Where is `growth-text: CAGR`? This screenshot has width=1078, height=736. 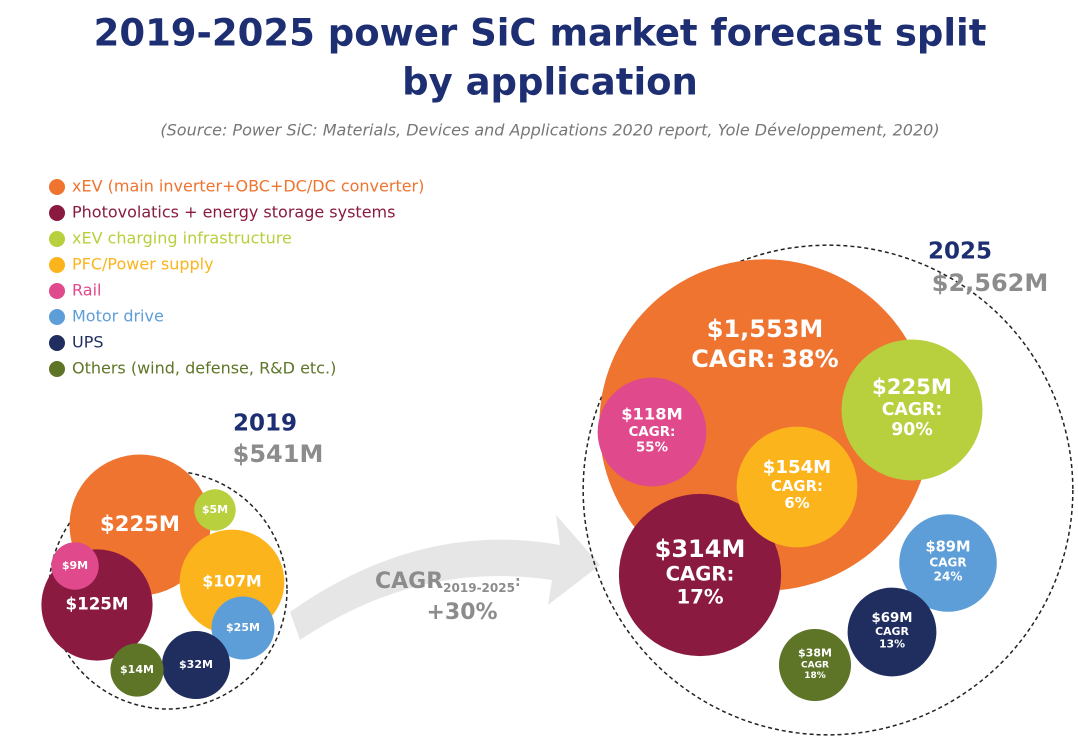
growth-text: CAGR is located at coordinates (409, 581).